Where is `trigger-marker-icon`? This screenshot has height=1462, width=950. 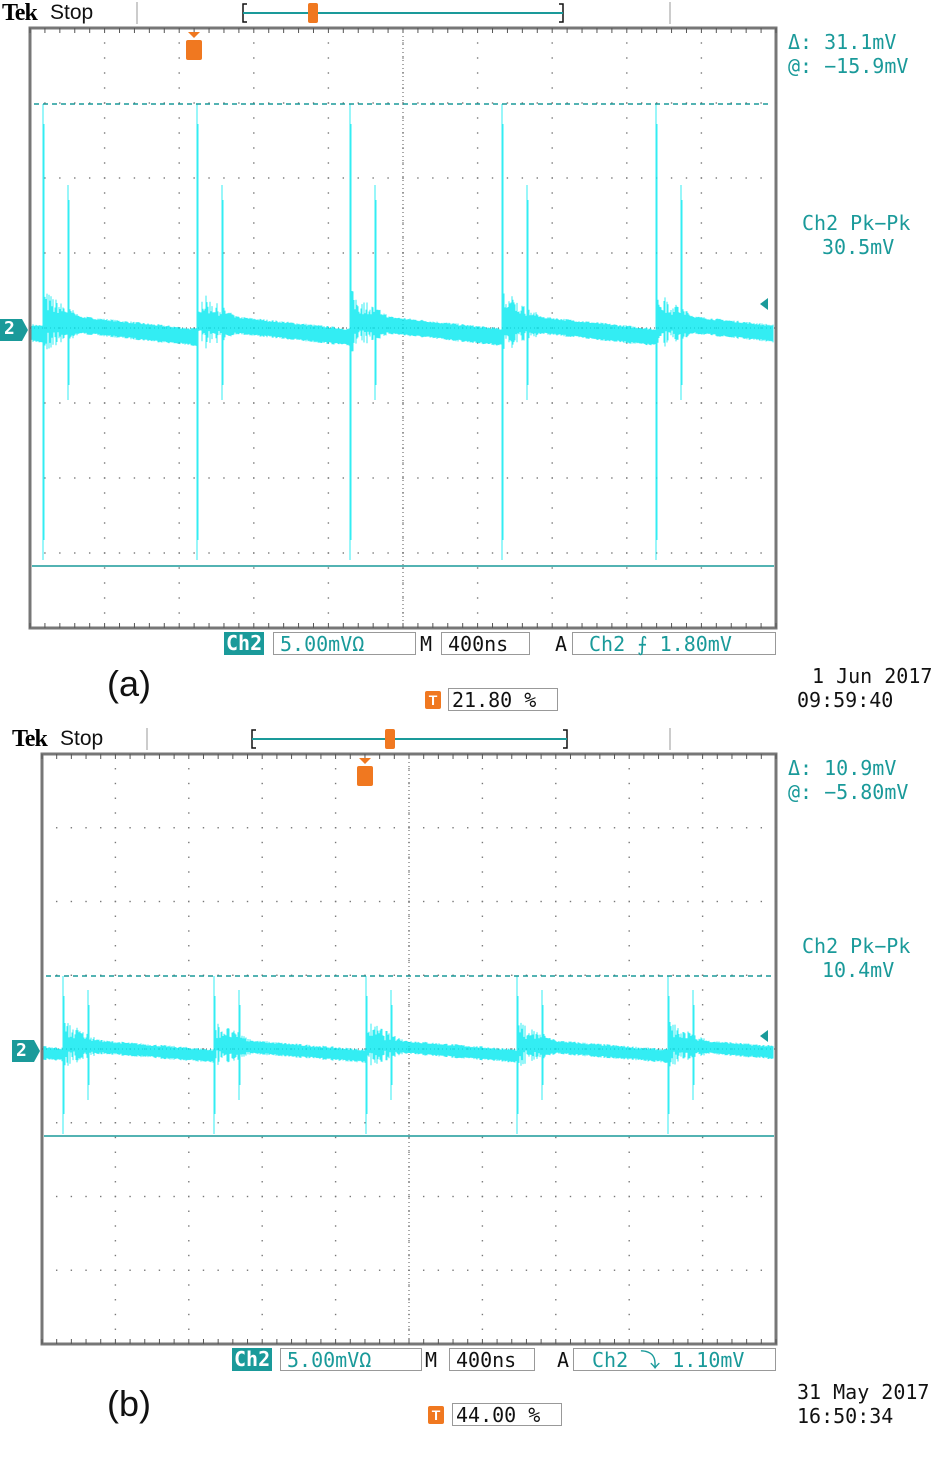
trigger-marker-icon is located at coordinates (365, 776).